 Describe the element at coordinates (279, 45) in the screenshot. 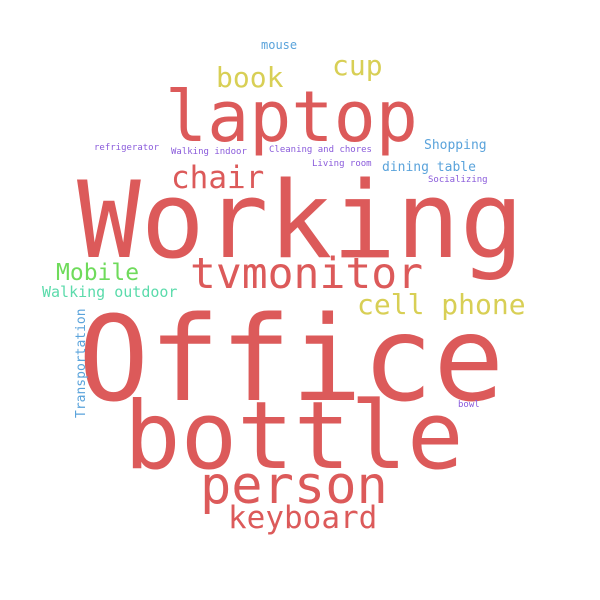

I see `word-mouse: mouse` at that location.